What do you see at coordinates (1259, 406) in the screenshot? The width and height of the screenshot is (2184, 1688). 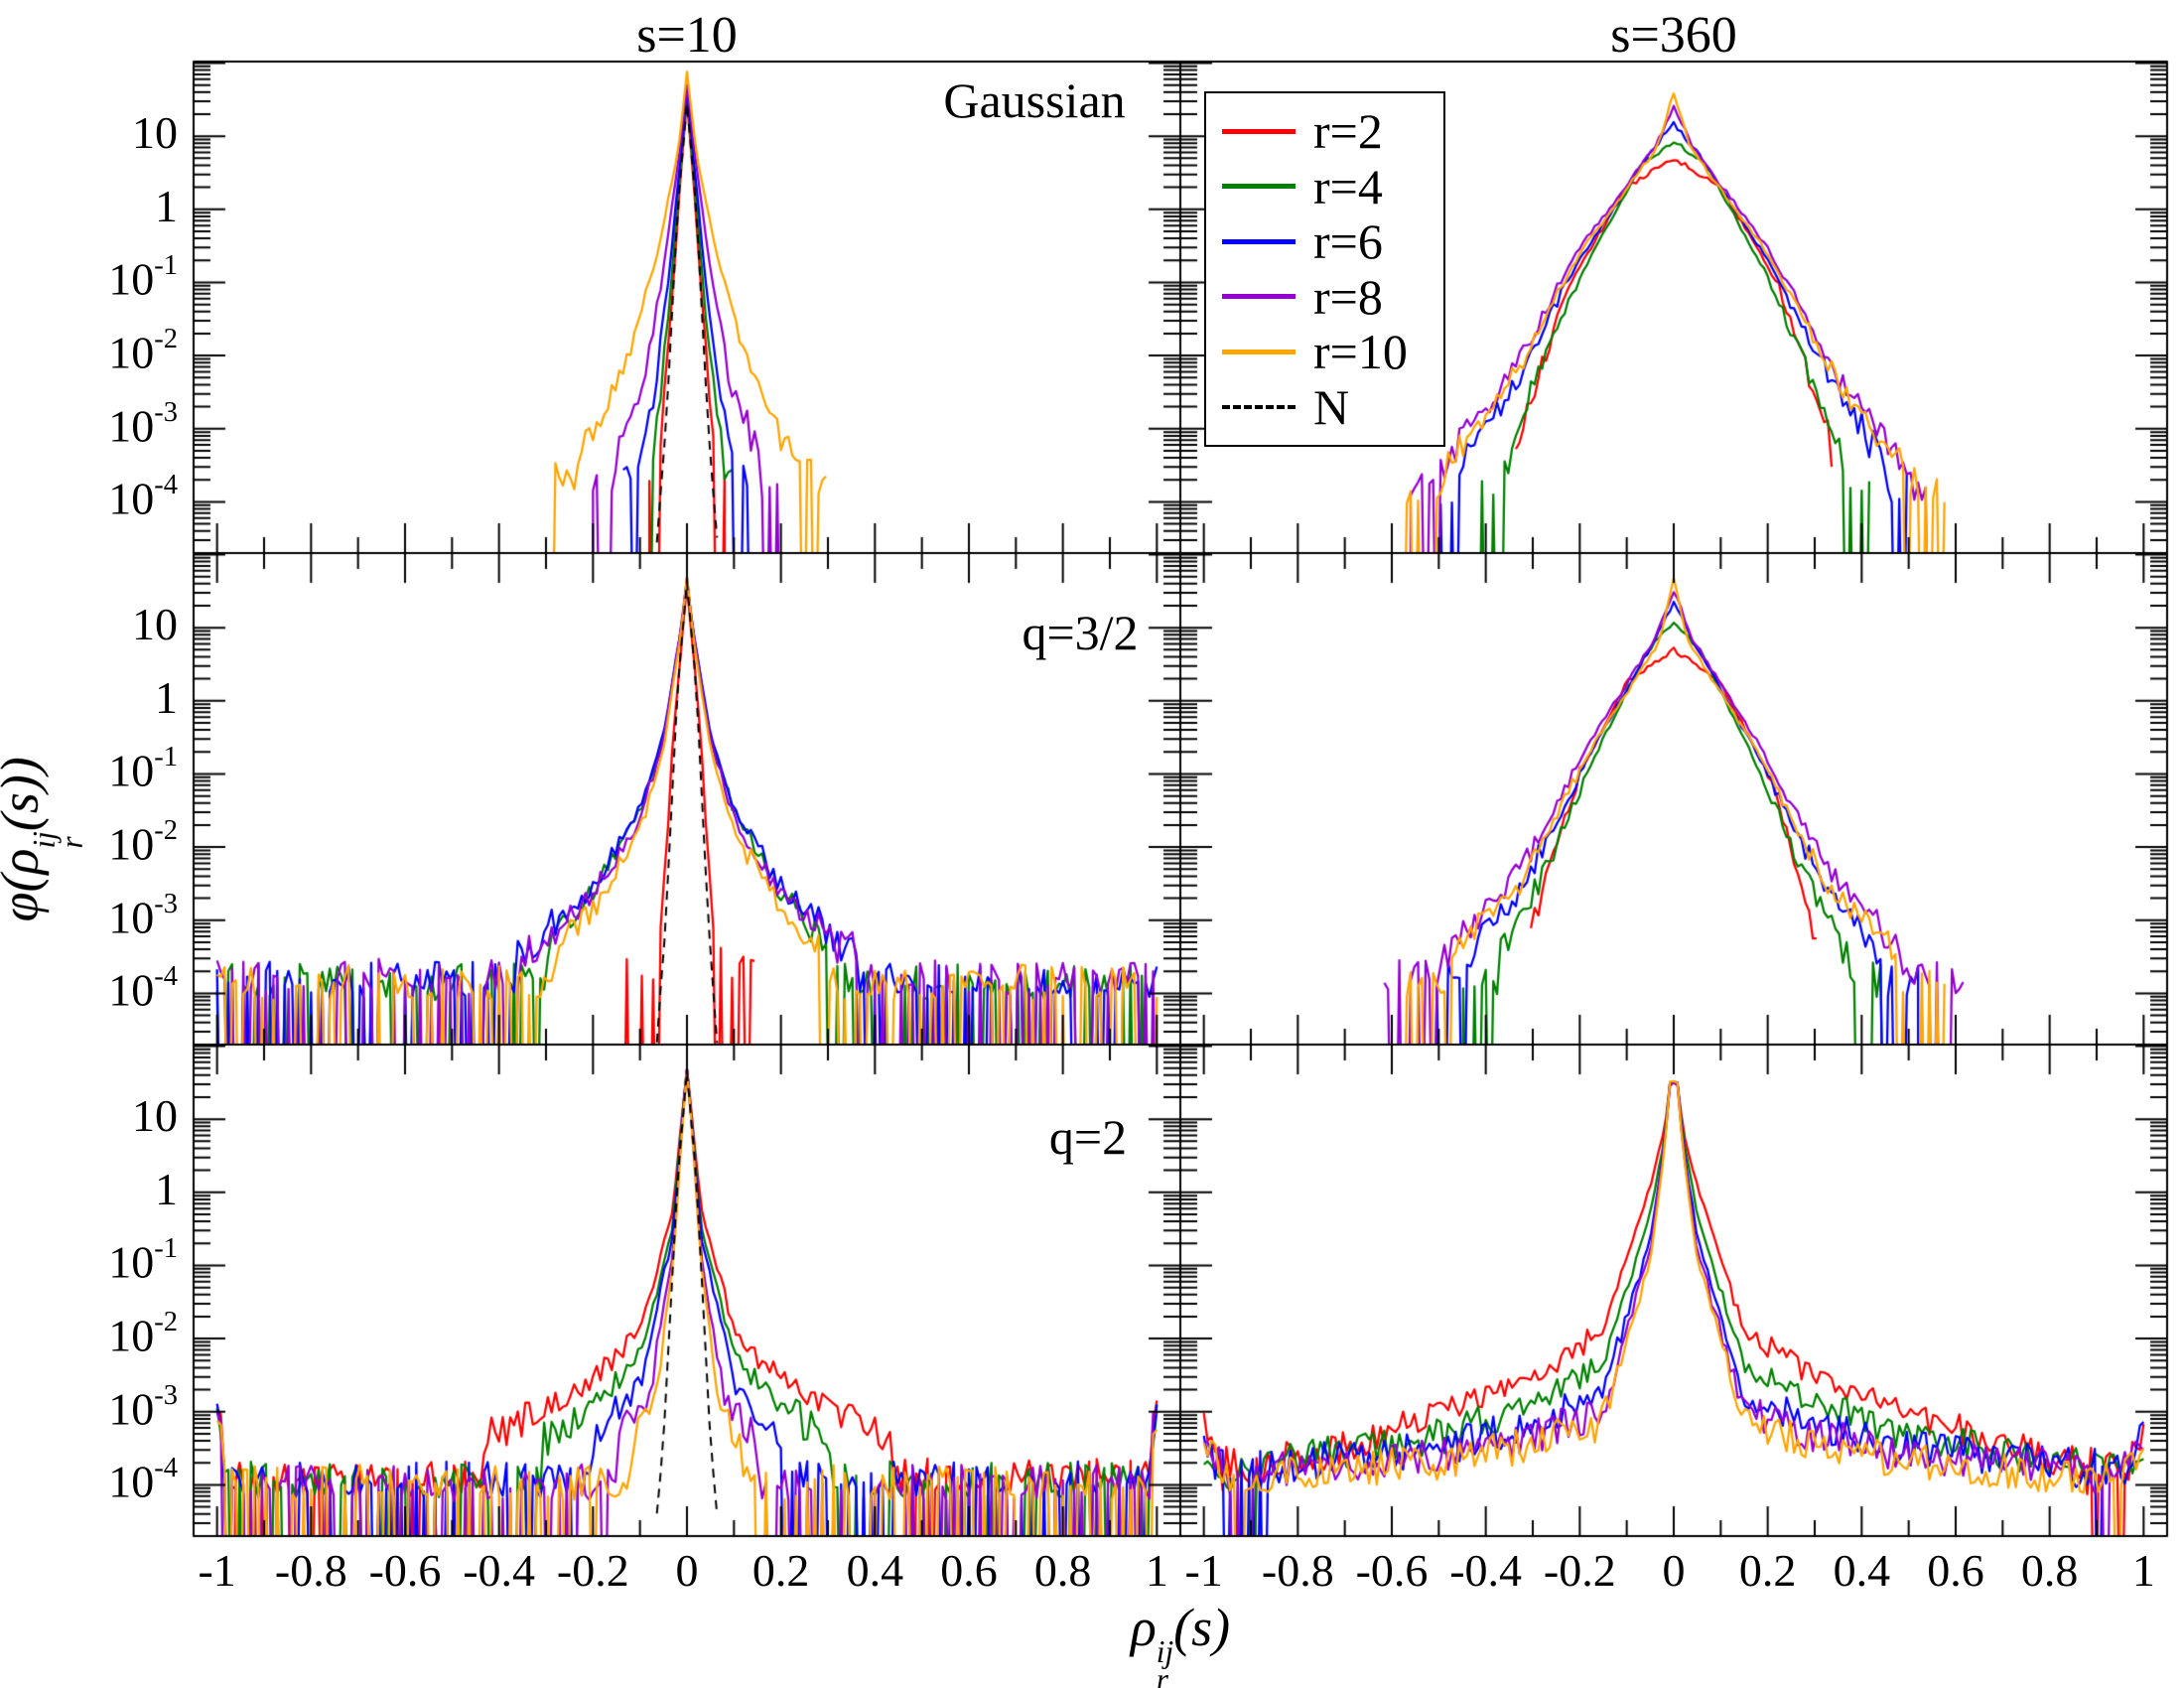 I see `legend-line-N-icon` at bounding box center [1259, 406].